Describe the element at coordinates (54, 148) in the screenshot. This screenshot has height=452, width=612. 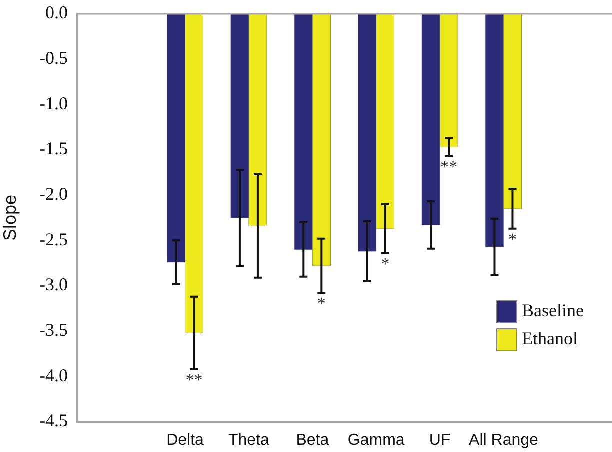
I see `y-tick-label: -1.5` at that location.